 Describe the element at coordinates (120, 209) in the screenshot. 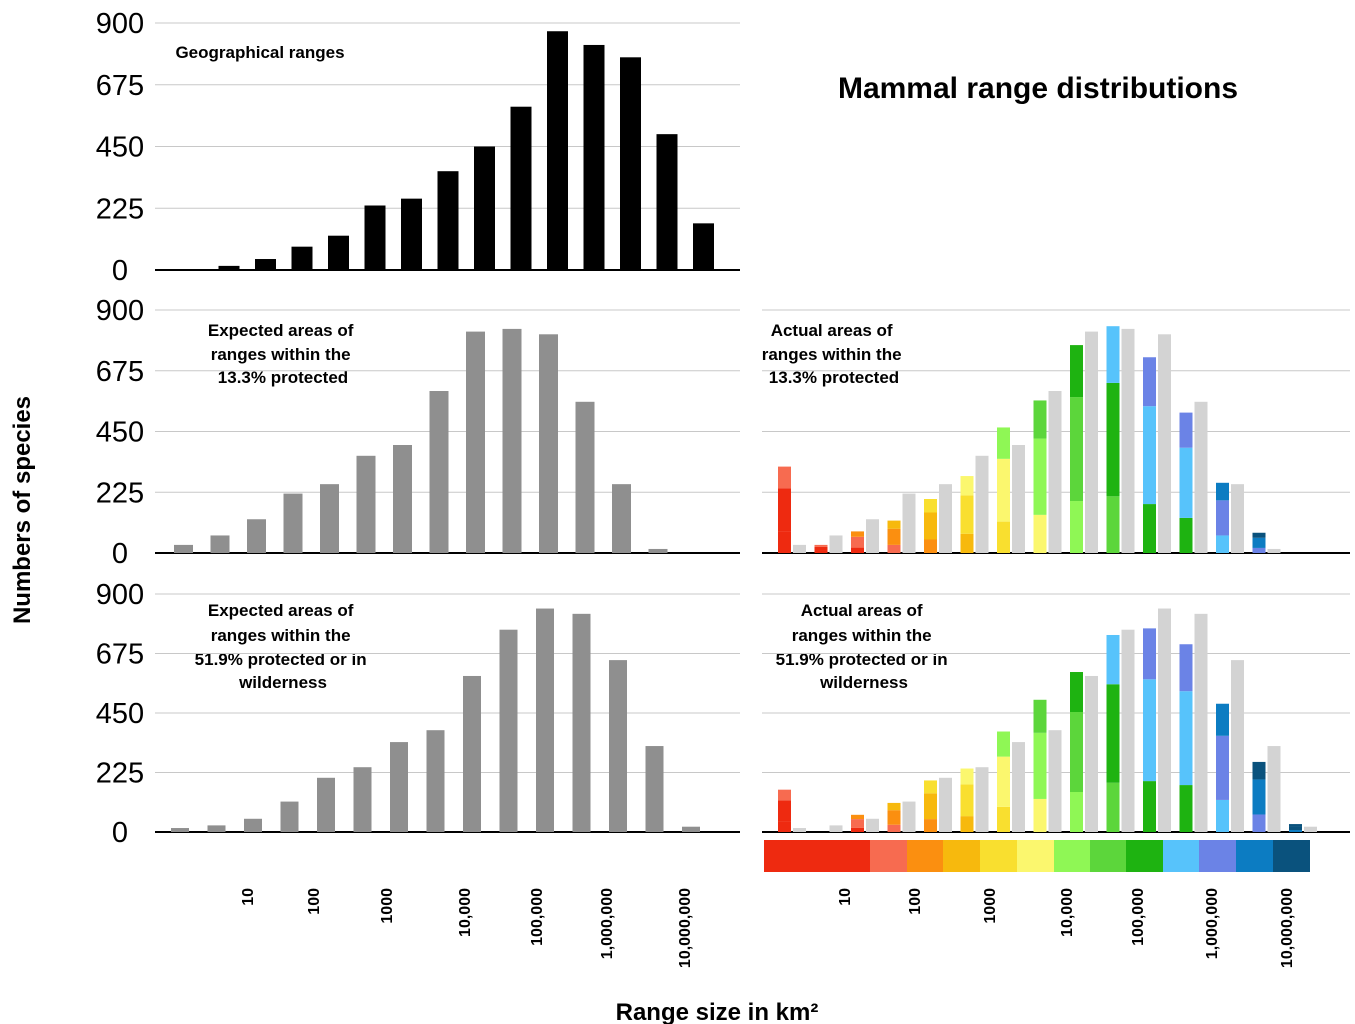

I see `y-tick-label-0-1: 225` at that location.